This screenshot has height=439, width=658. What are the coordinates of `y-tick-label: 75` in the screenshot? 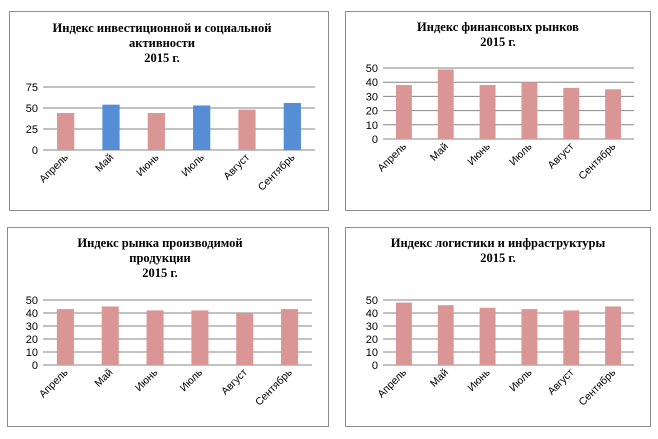 It's located at (32, 88).